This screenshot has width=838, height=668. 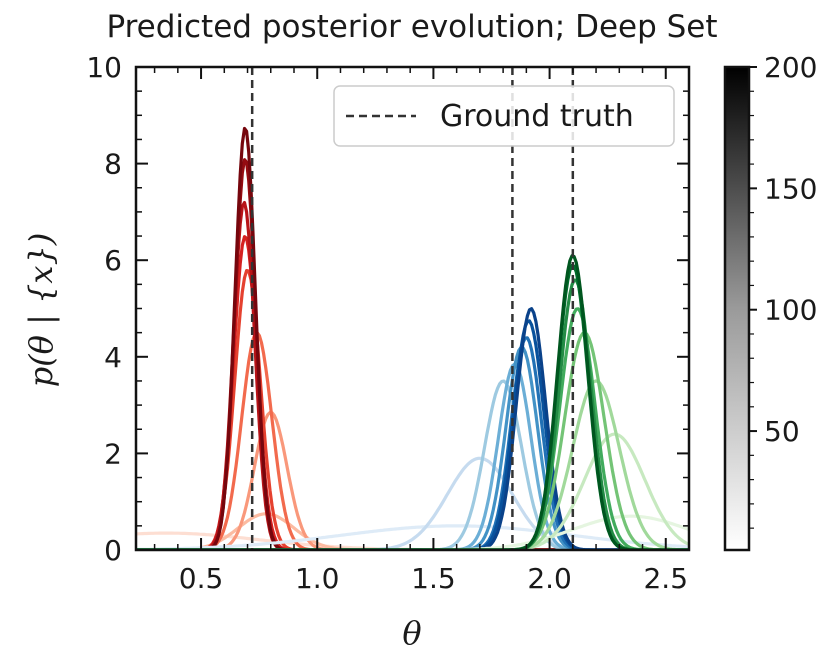 I want to click on y-tick-label: 4, so click(x=113, y=357).